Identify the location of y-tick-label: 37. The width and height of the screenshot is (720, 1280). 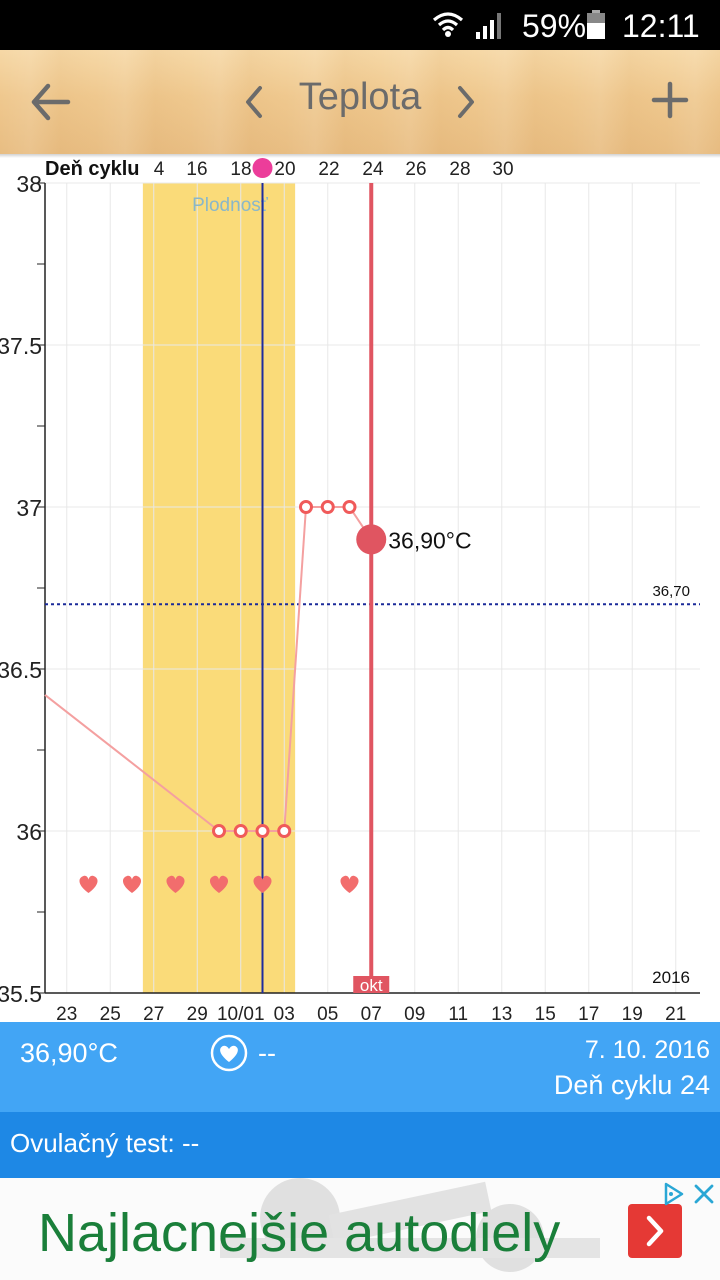
(29, 508).